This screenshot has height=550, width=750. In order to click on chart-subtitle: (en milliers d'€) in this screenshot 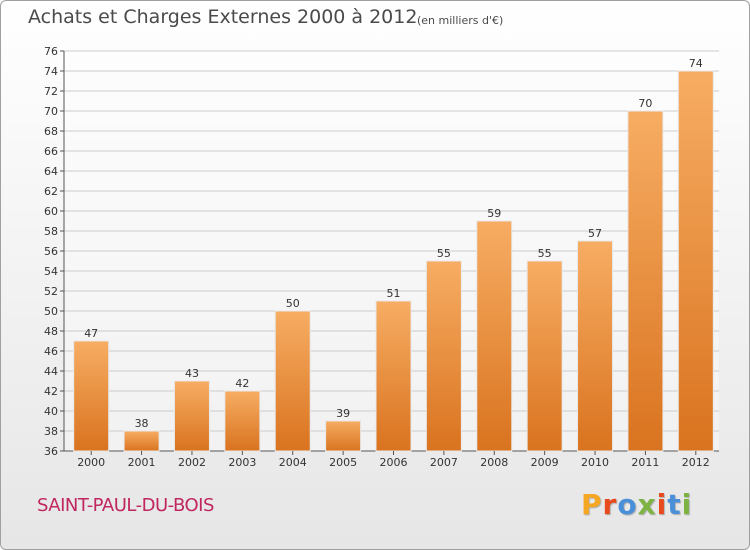, I will do `click(460, 20)`.